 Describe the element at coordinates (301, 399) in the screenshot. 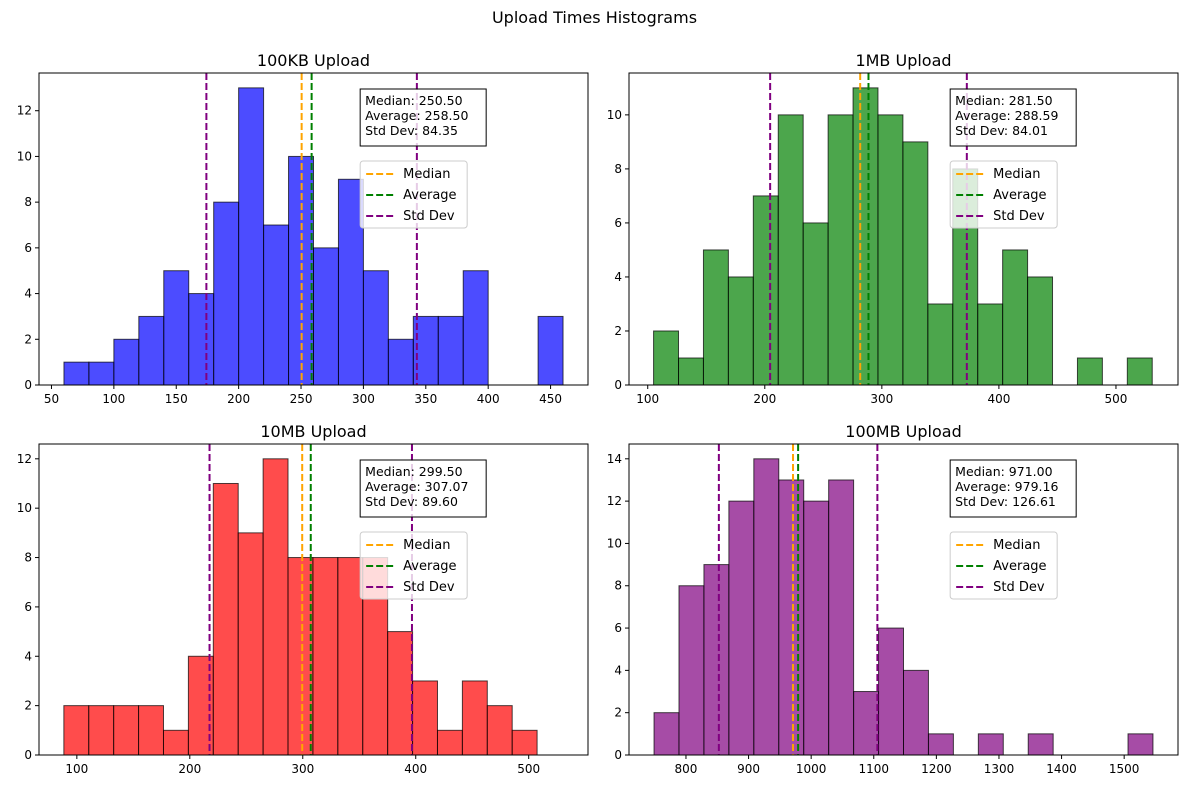

I see `x-tick-label: 250` at that location.